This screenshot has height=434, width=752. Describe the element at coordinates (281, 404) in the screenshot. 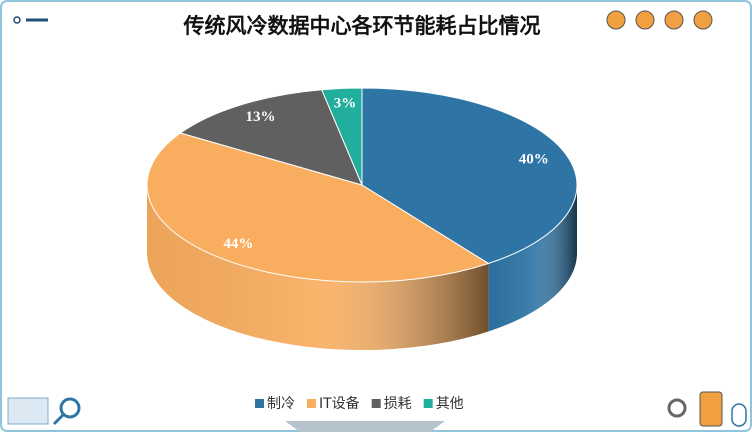

I see `legend-label: 制冷` at that location.